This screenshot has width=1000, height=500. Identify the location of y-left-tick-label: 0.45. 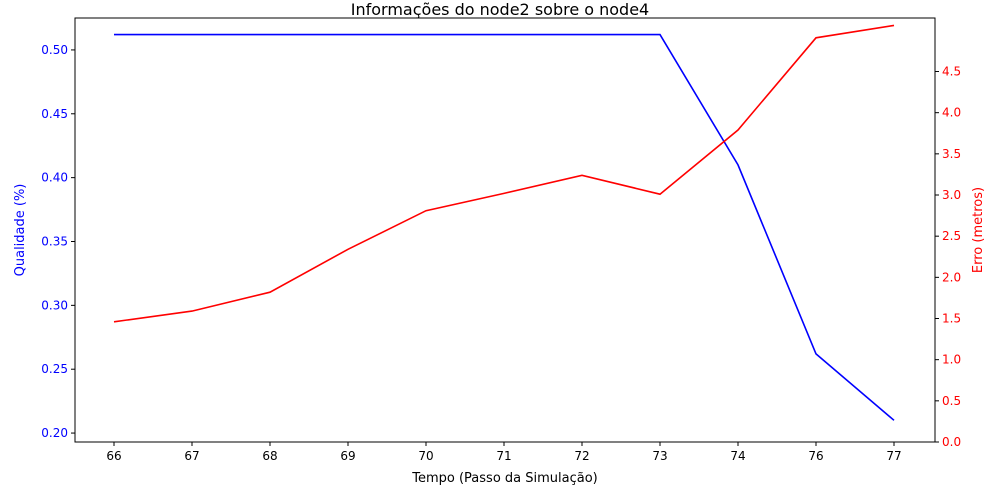
(54, 114).